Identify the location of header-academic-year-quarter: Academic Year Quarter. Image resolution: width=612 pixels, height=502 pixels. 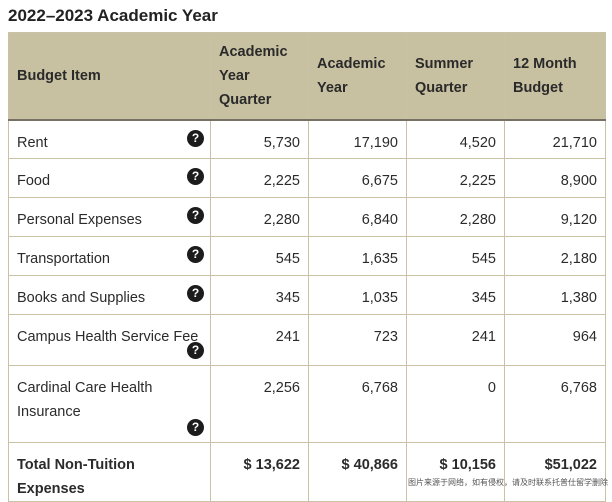
(259, 76).